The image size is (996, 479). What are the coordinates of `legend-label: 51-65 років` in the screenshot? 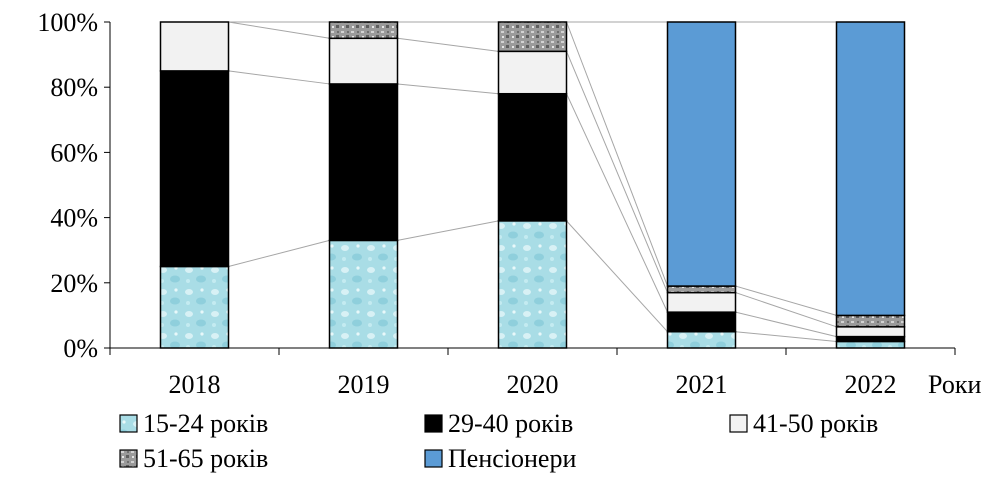 It's located at (205, 458).